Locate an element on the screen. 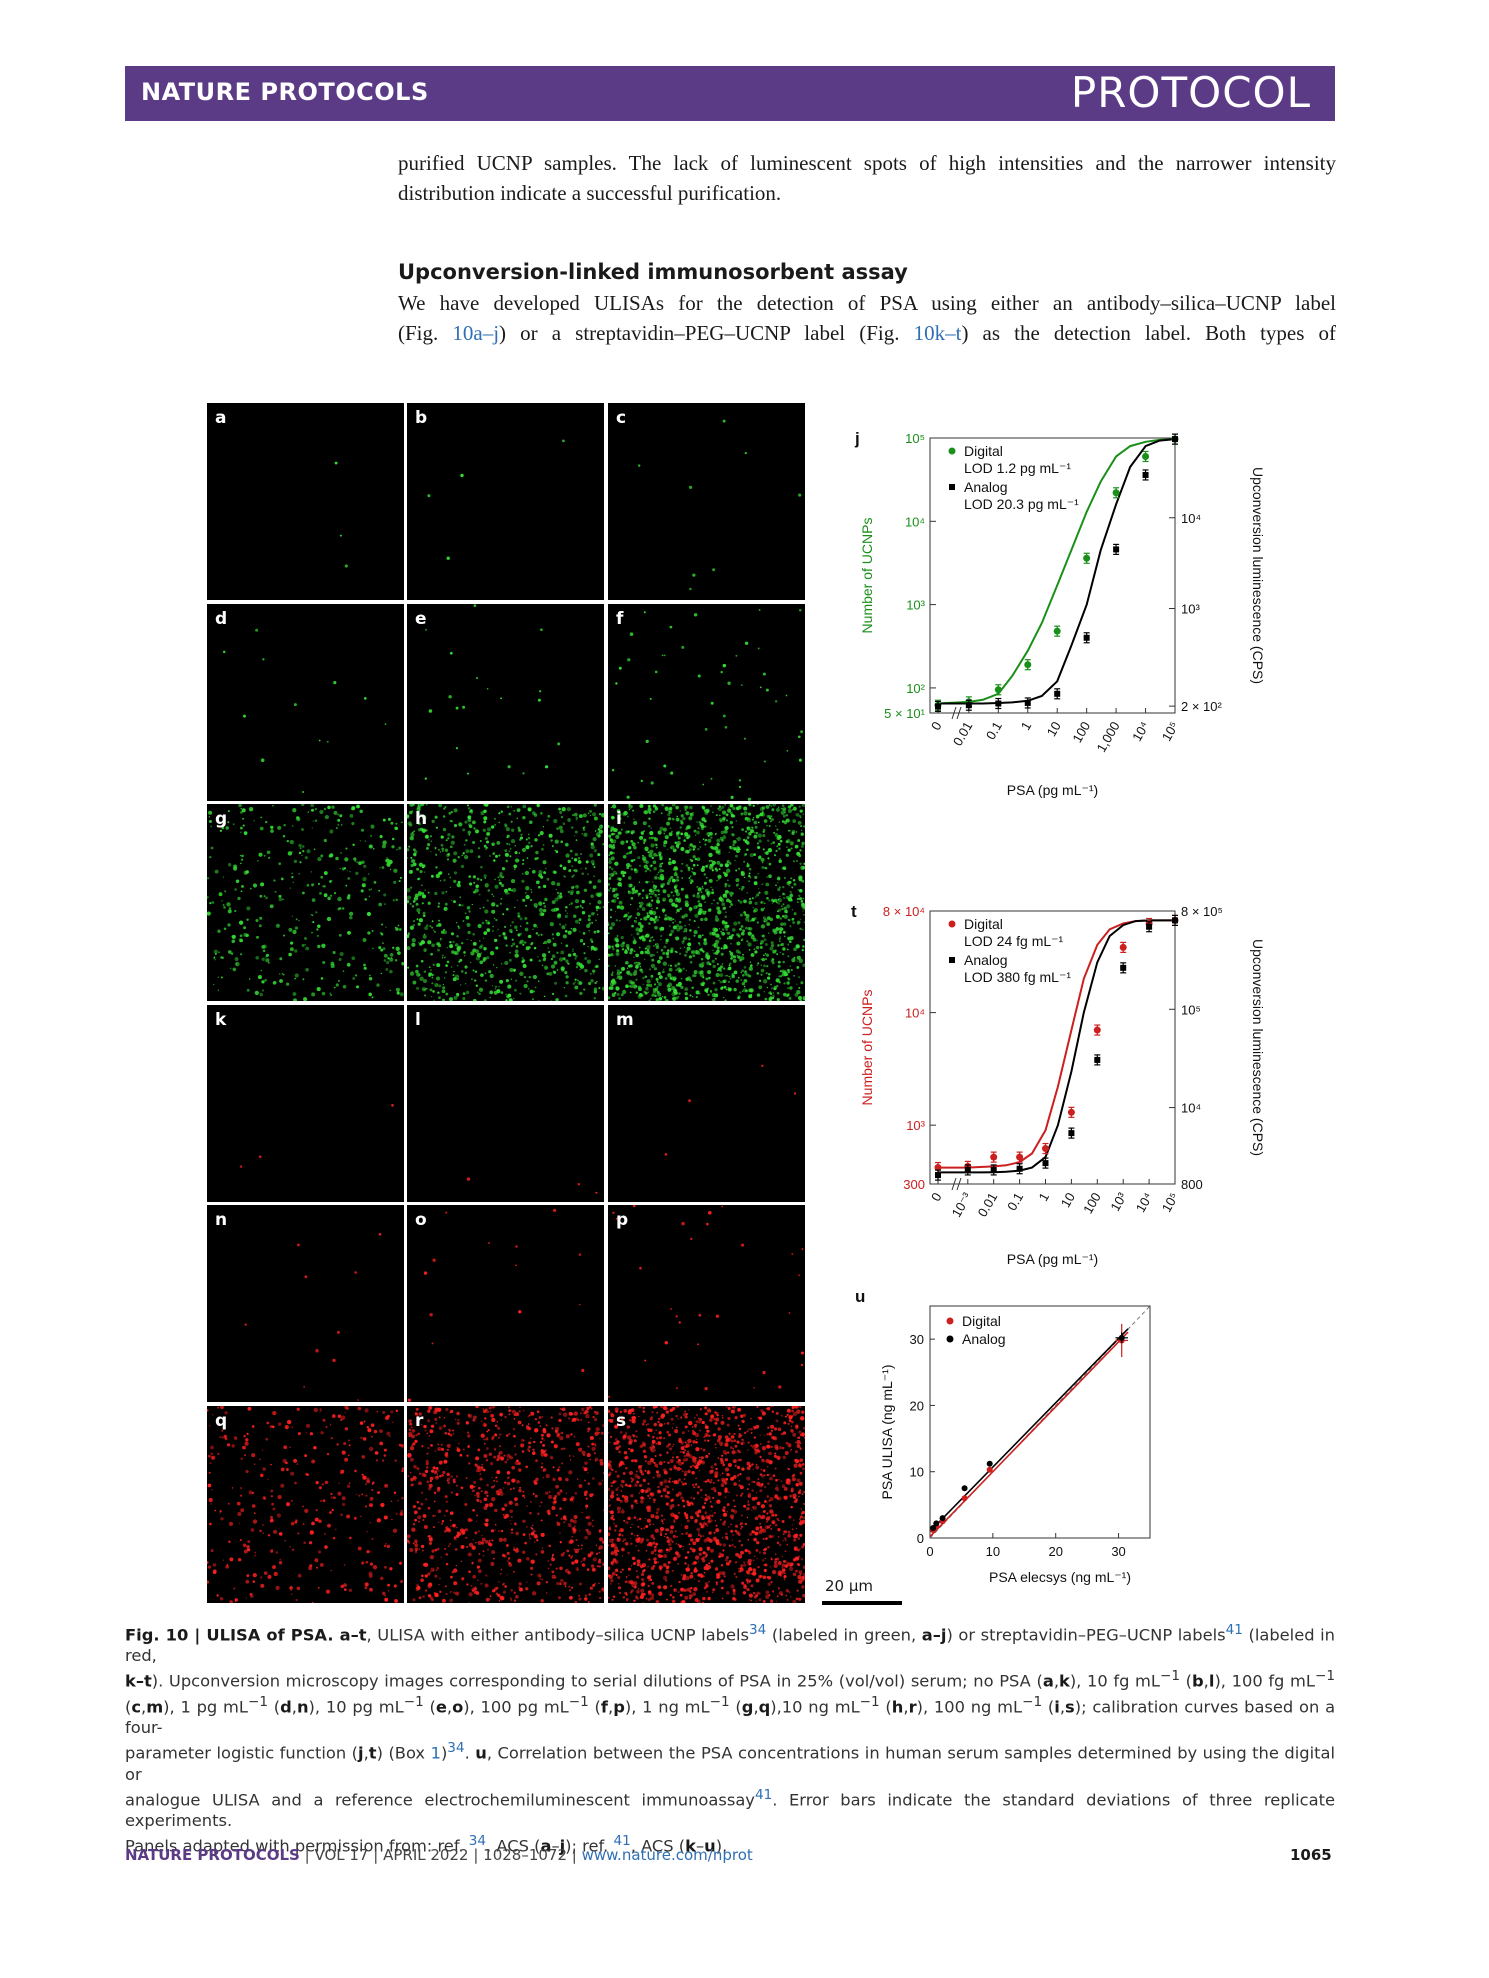  panel-label: m is located at coordinates (625, 1020).